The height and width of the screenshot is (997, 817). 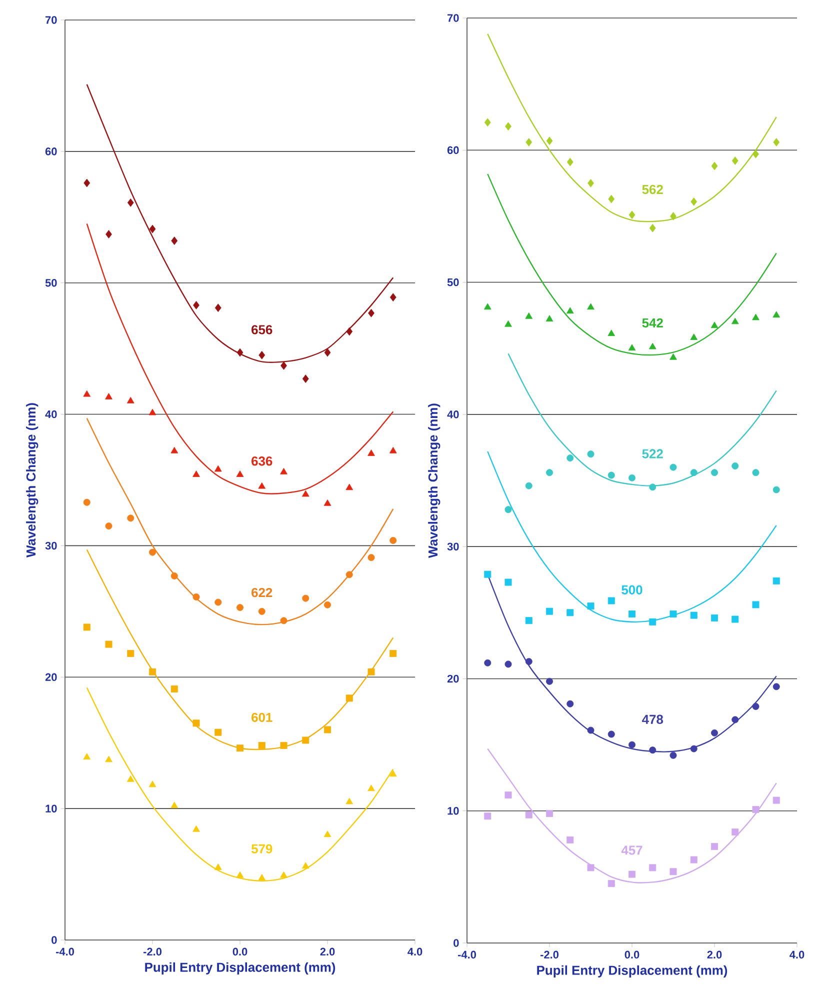 I want to click on y-tick-label: 60, so click(x=453, y=150).